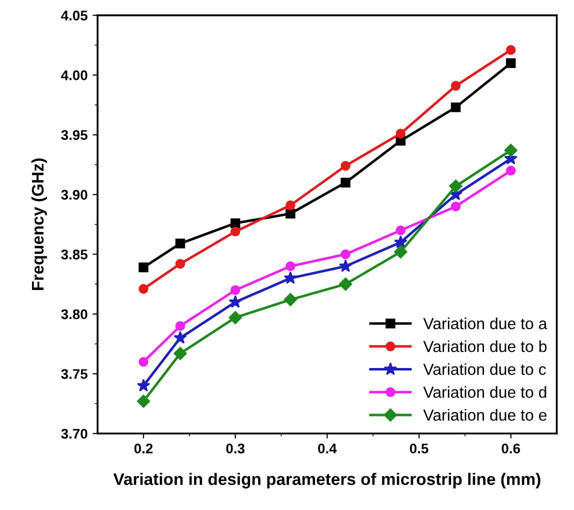  Describe the element at coordinates (74, 195) in the screenshot. I see `y-tick-label: 3.90` at that location.